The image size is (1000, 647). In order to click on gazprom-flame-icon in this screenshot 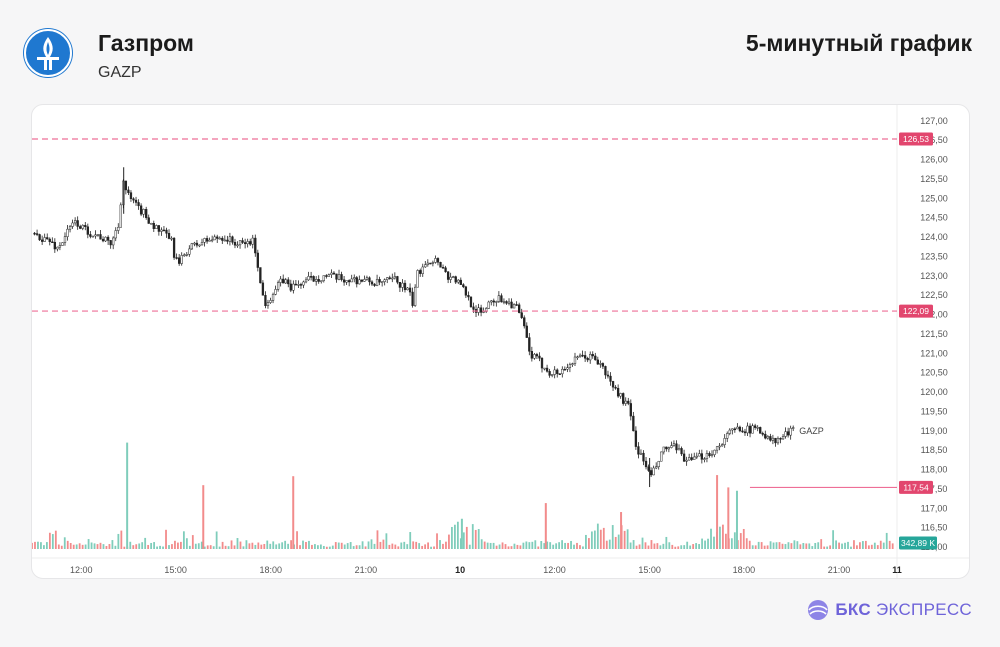, I will do `click(48, 53)`.